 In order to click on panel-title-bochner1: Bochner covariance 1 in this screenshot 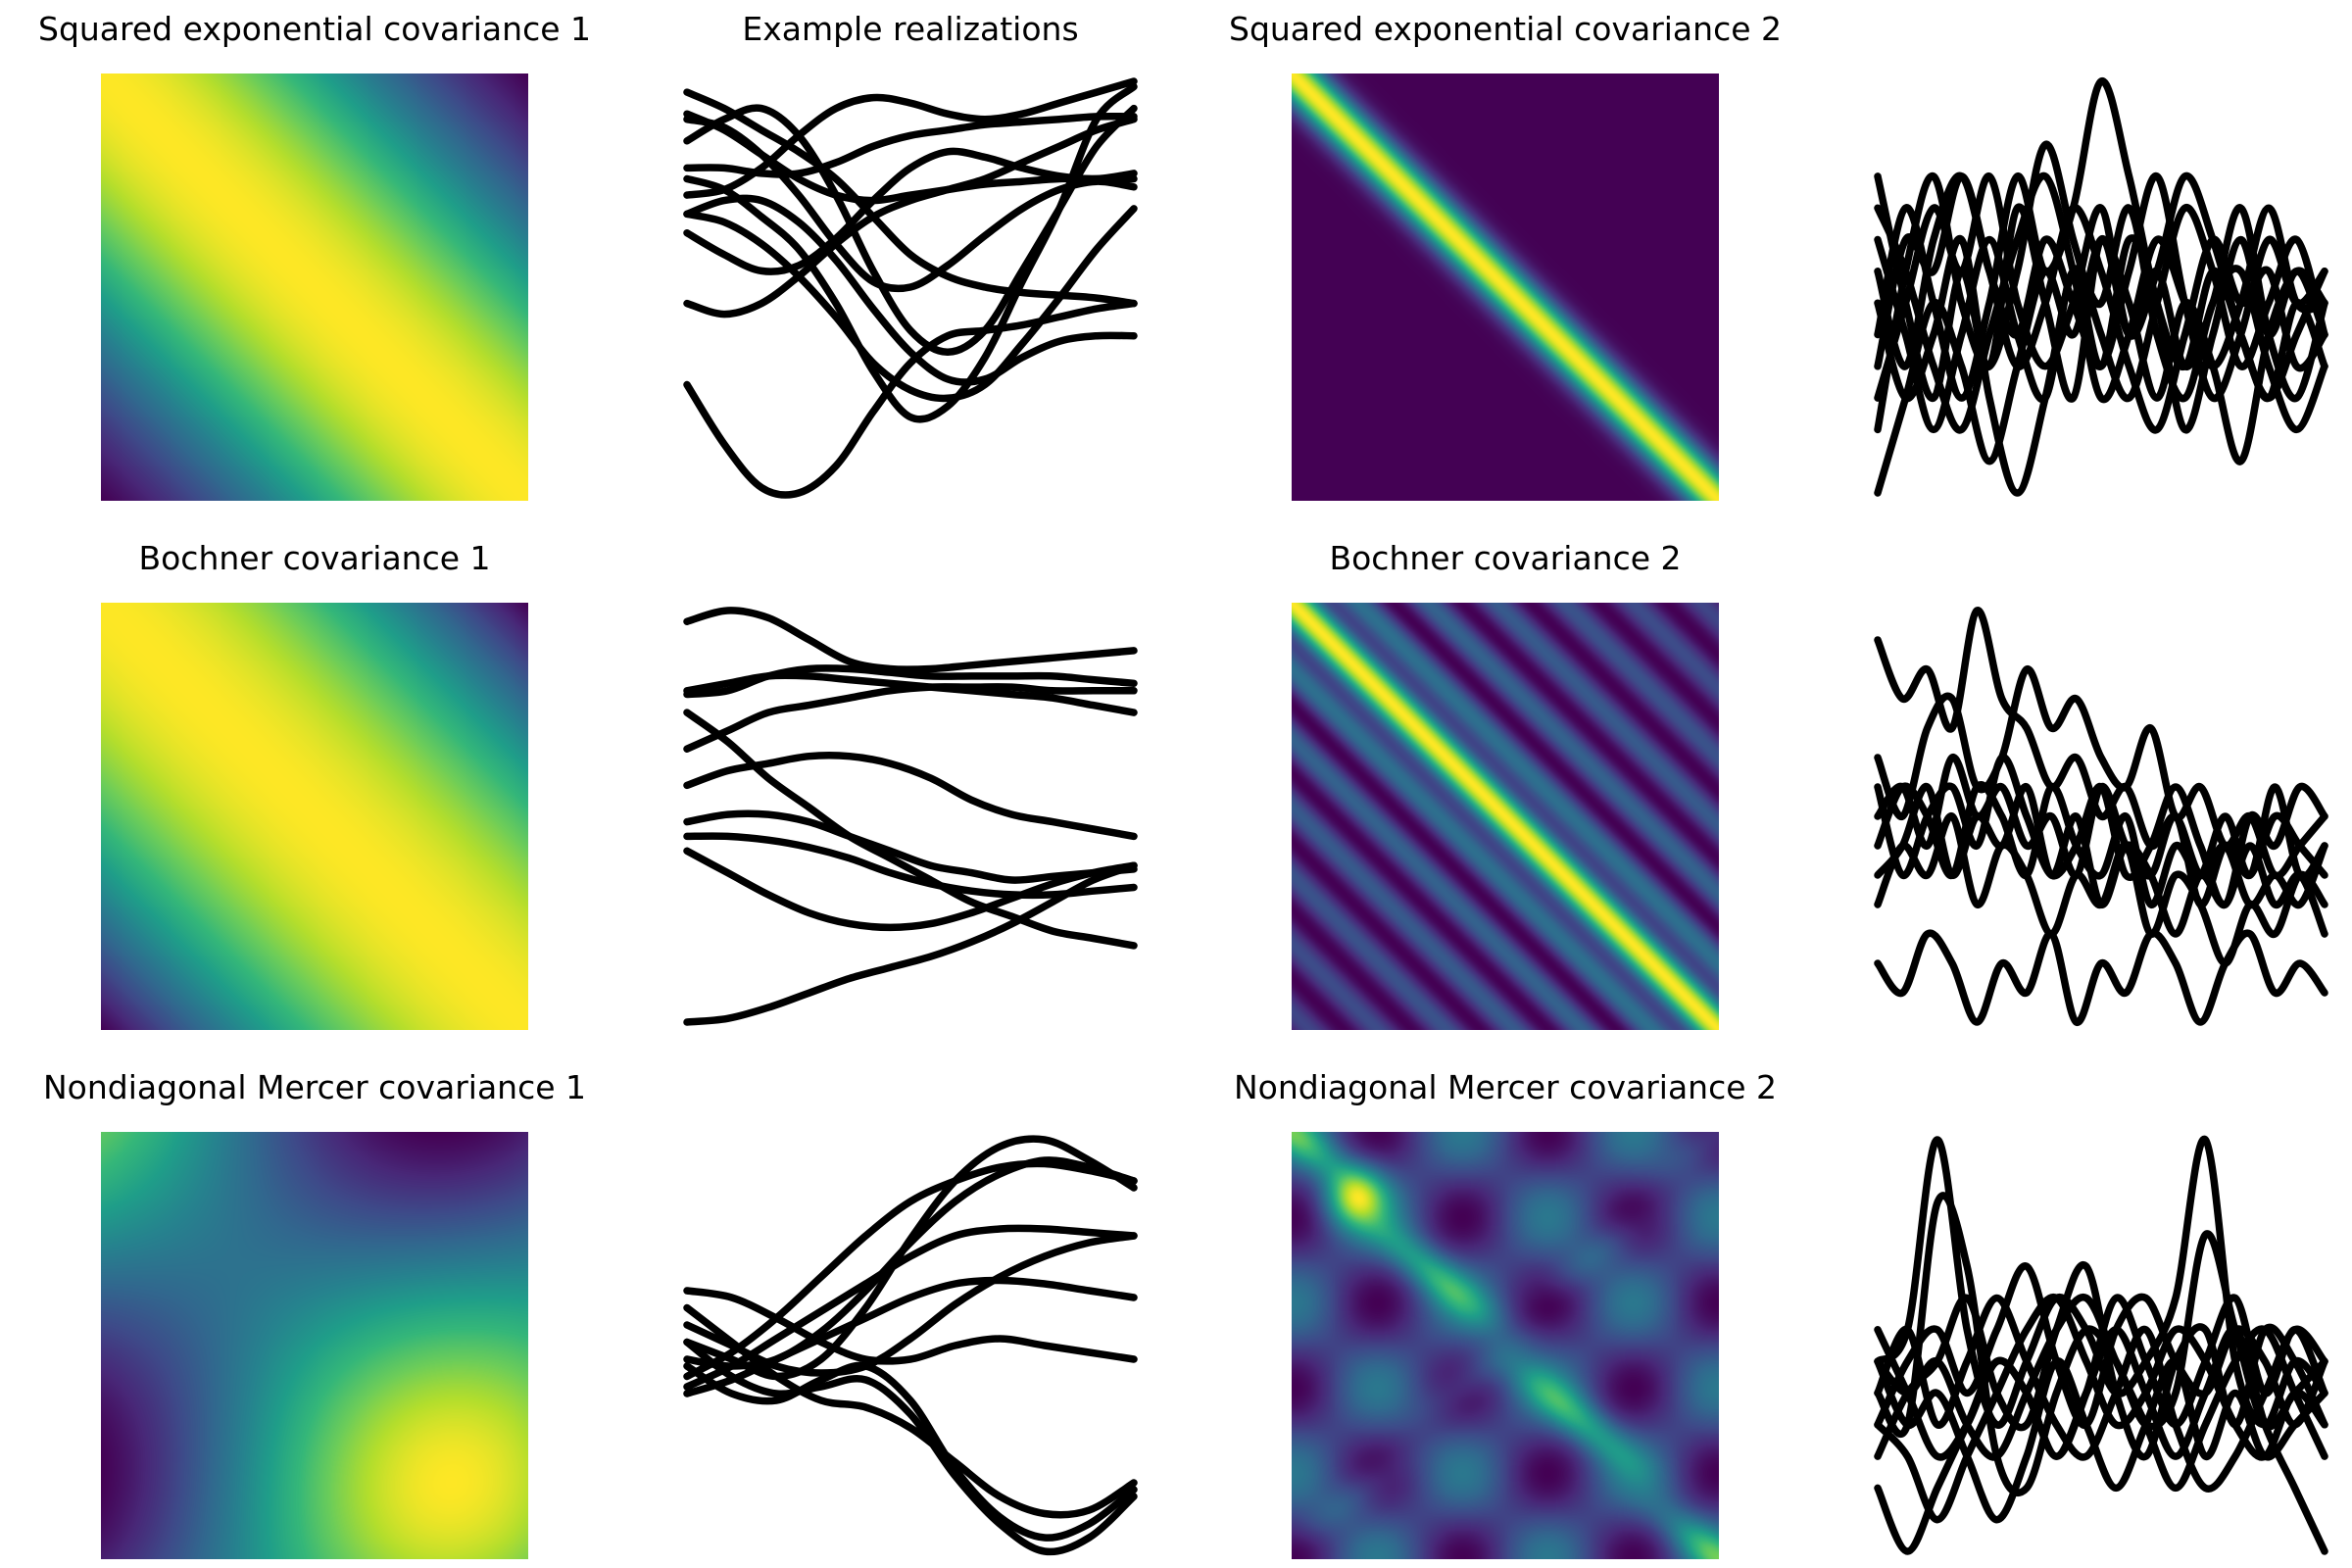, I will do `click(314, 558)`.